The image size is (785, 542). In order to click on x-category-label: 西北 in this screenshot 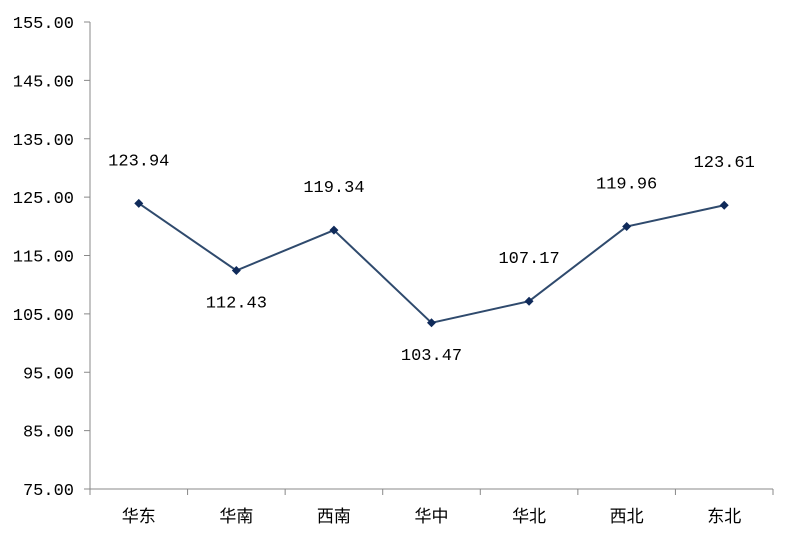, I will do `click(627, 517)`.